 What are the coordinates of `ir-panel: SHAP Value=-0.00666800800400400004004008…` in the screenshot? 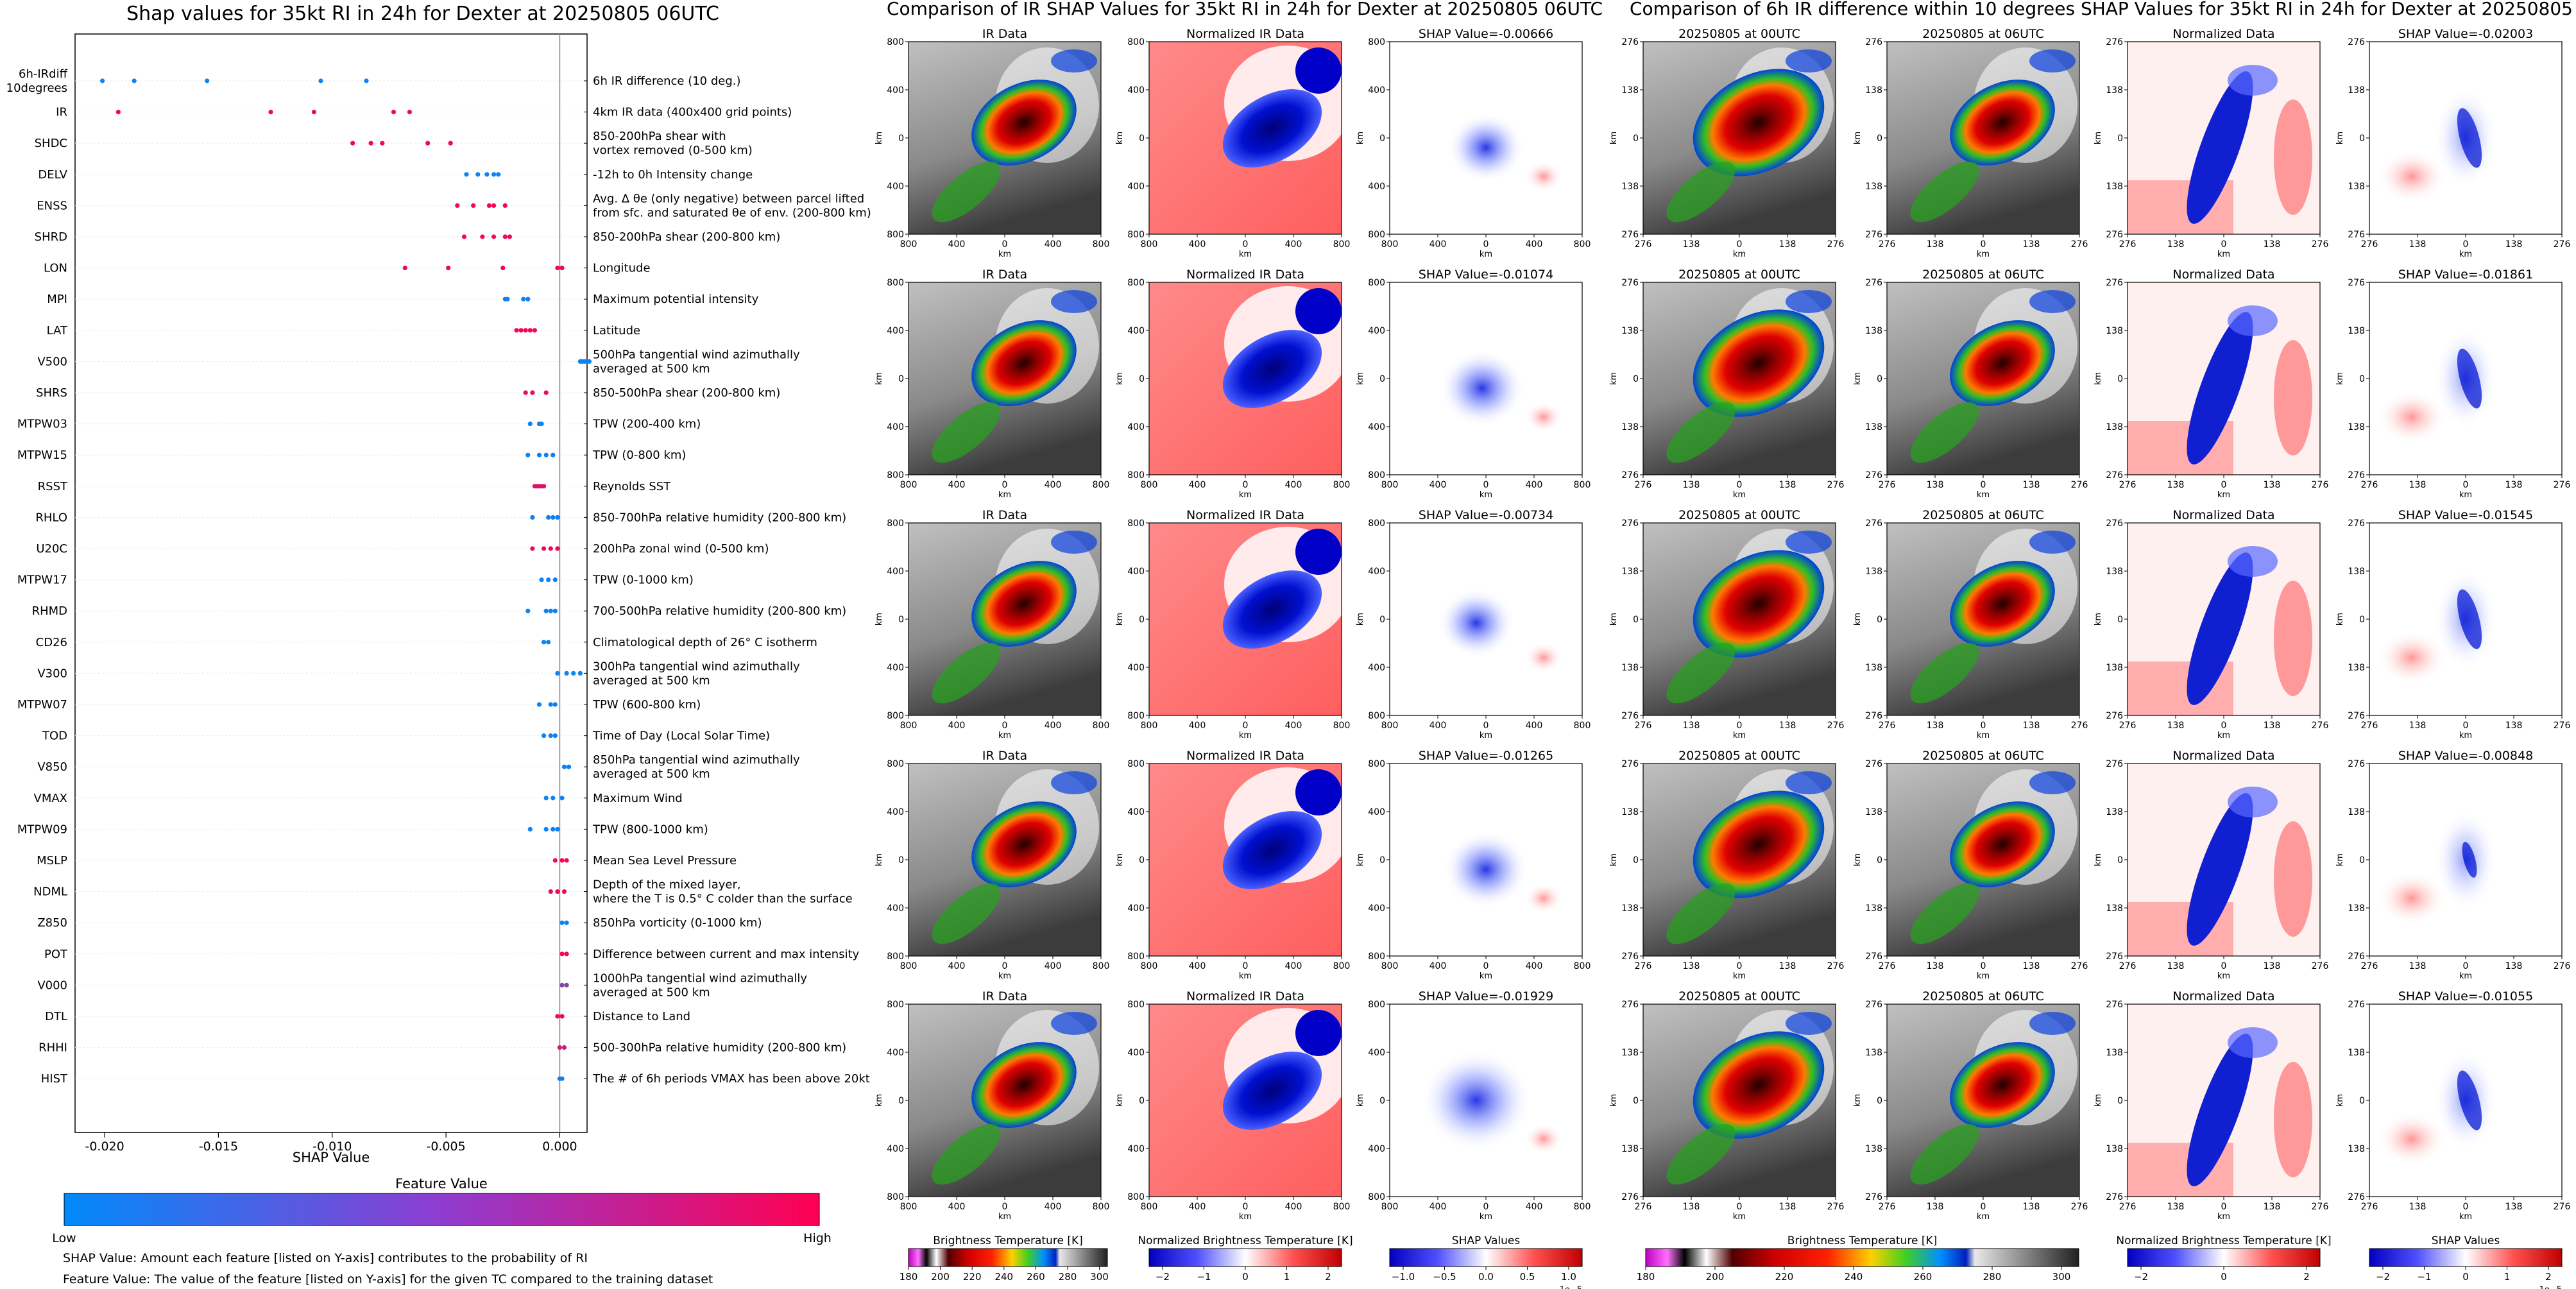 It's located at (1473, 143).